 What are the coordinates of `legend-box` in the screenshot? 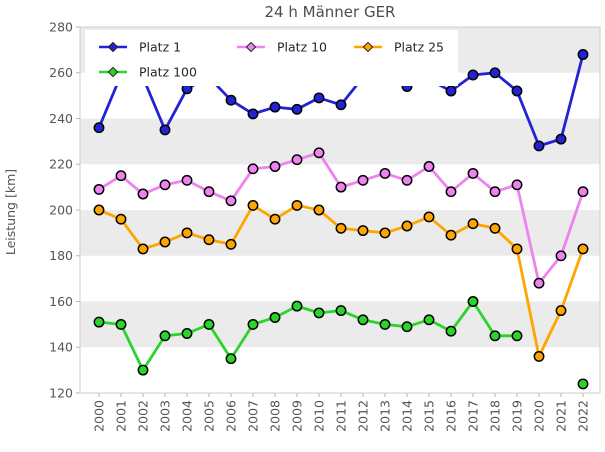 It's located at (271, 58).